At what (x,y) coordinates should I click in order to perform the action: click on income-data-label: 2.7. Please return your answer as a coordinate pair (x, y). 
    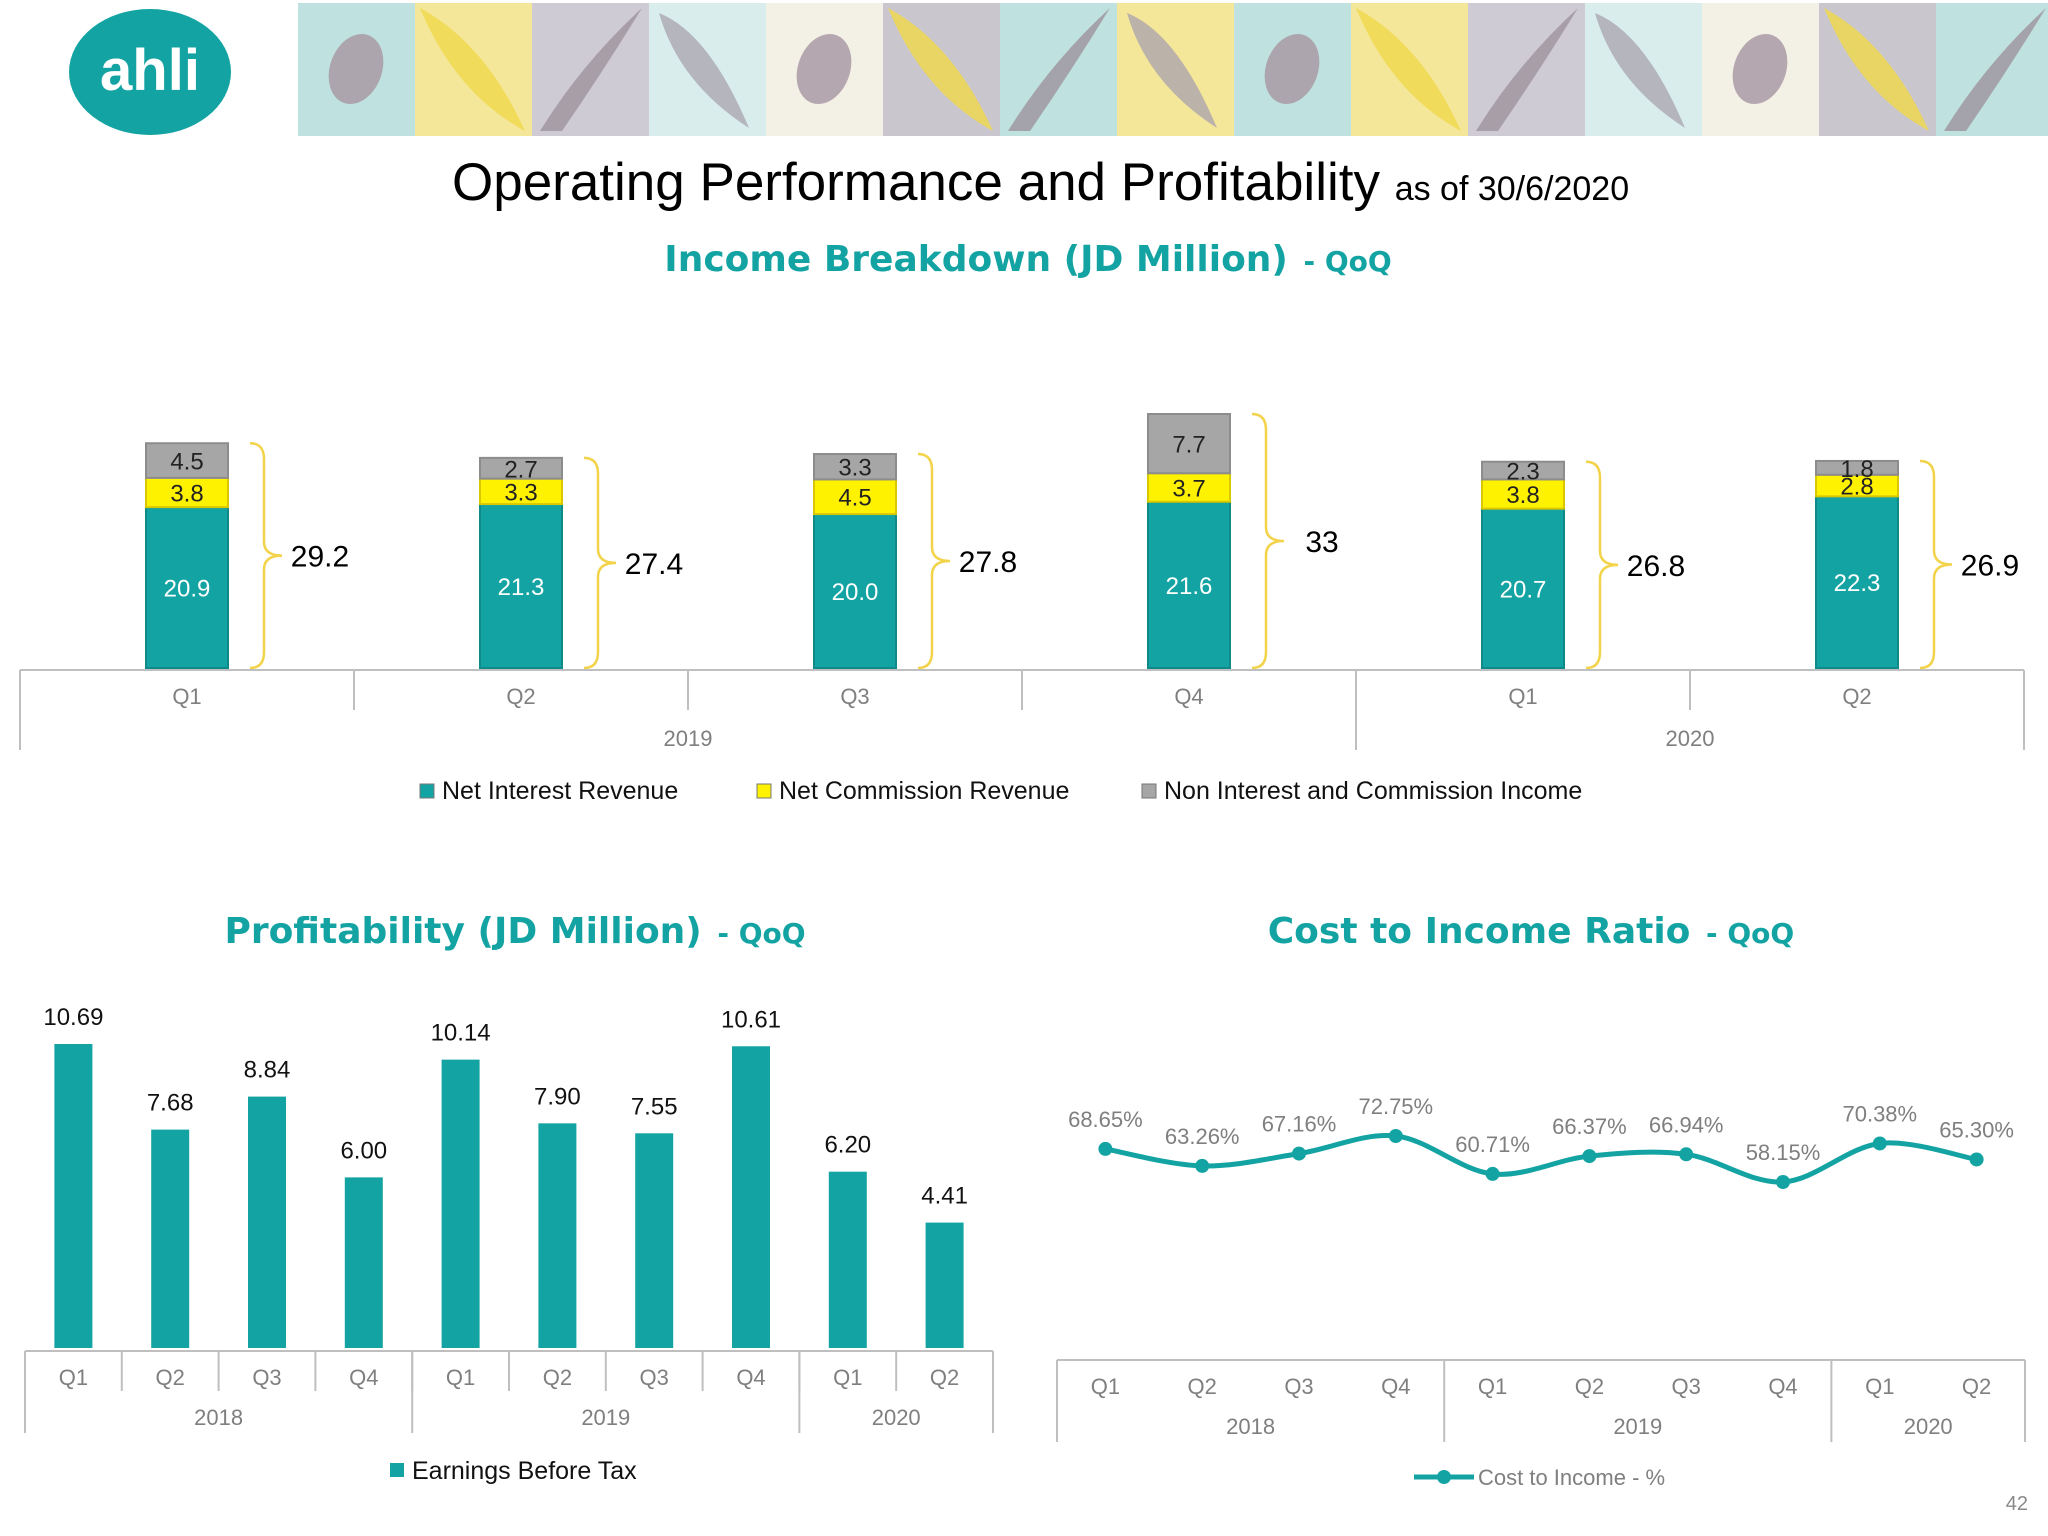
    Looking at the image, I should click on (520, 469).